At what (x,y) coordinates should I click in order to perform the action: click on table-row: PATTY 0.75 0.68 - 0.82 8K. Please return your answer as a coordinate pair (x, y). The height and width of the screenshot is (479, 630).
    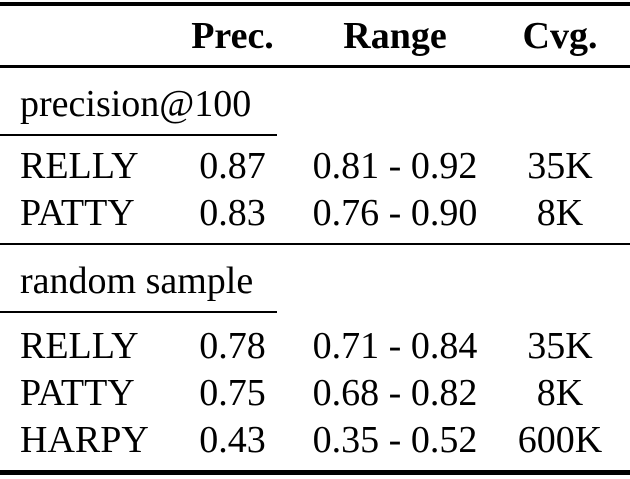
    Looking at the image, I should click on (315, 392).